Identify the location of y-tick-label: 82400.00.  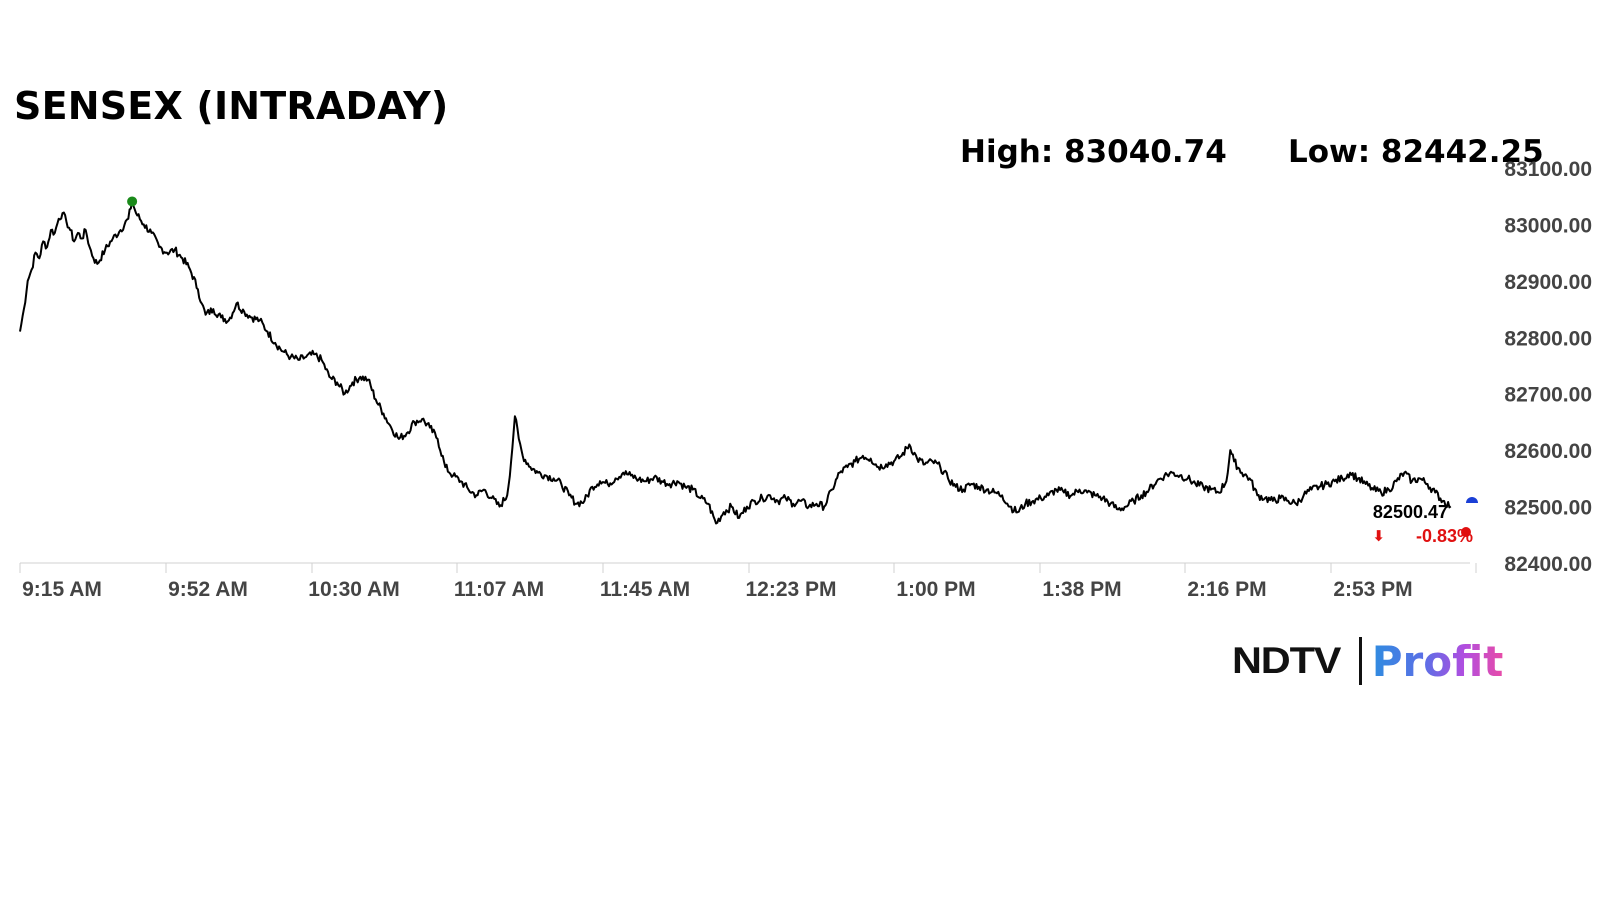
(1548, 564).